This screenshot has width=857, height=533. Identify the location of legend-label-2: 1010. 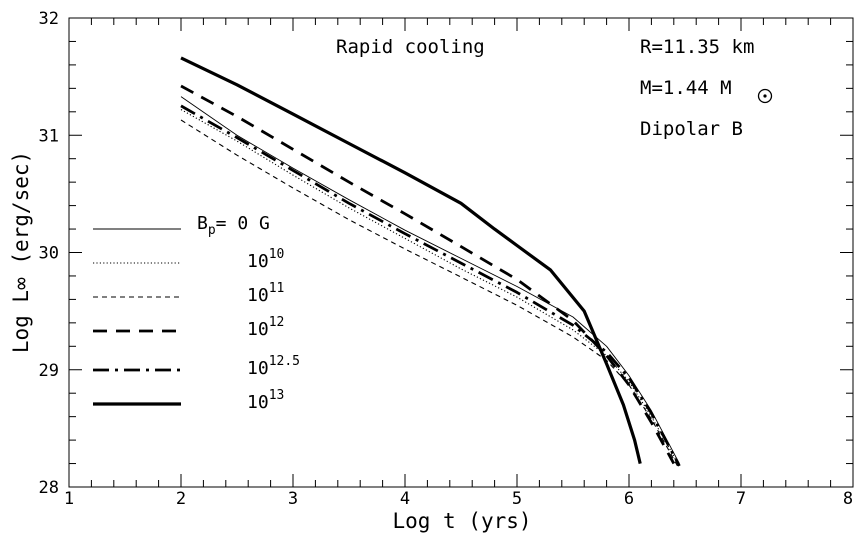
(265, 259).